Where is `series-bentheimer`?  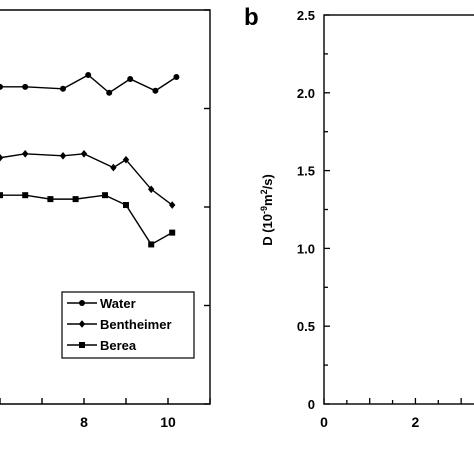 series-bentheimer is located at coordinates (88, 179).